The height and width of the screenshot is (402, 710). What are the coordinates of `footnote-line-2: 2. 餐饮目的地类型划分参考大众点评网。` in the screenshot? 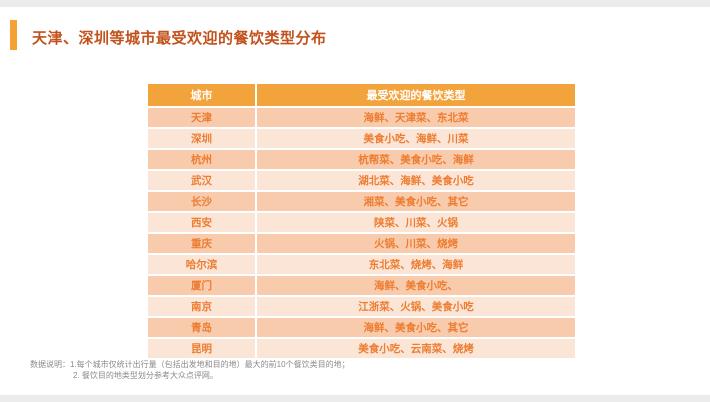 It's located at (145, 375).